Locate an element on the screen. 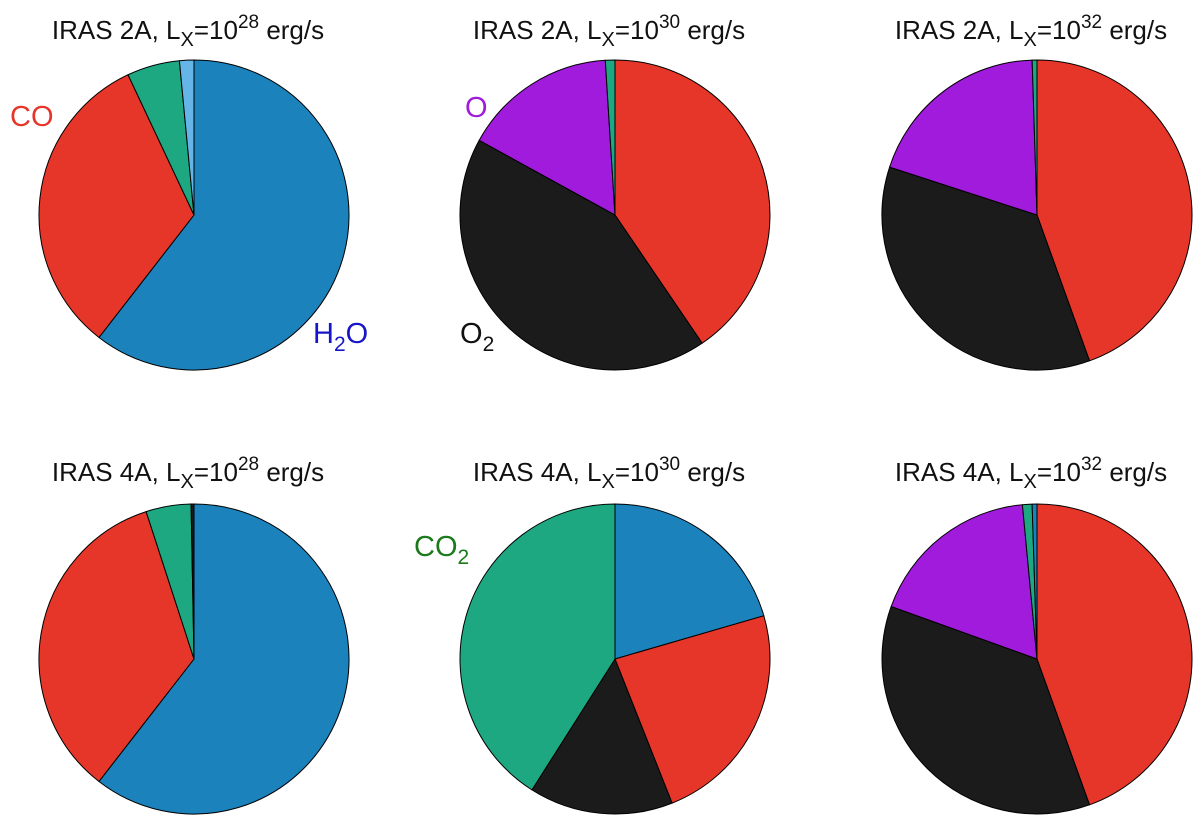 This screenshot has width=1200, height=827. species-label-h2o: H2O is located at coordinates (340, 337).